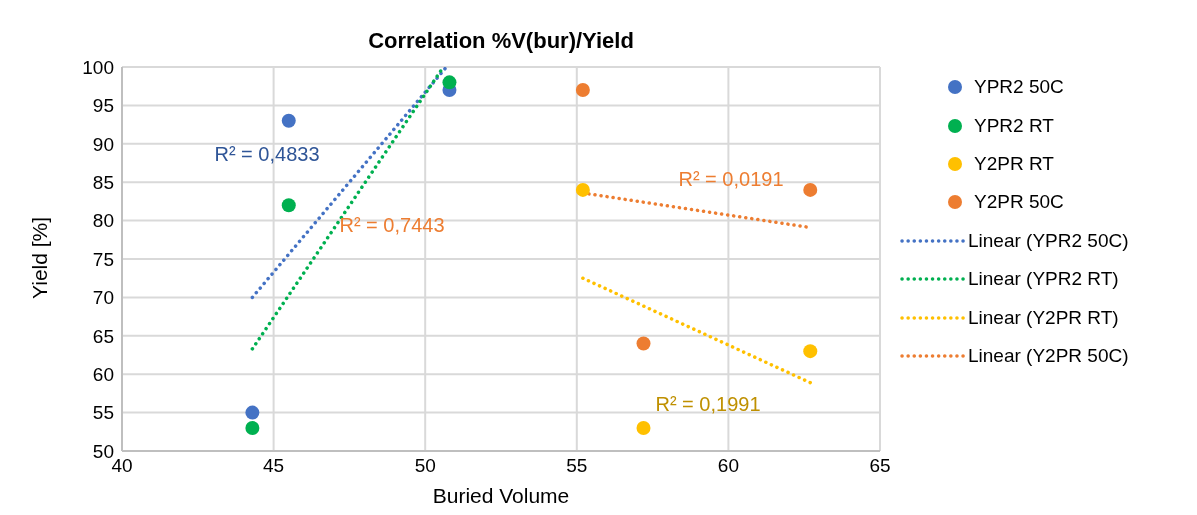 This screenshot has height=515, width=1197. I want to click on y-tick-label: 70, so click(103, 298).